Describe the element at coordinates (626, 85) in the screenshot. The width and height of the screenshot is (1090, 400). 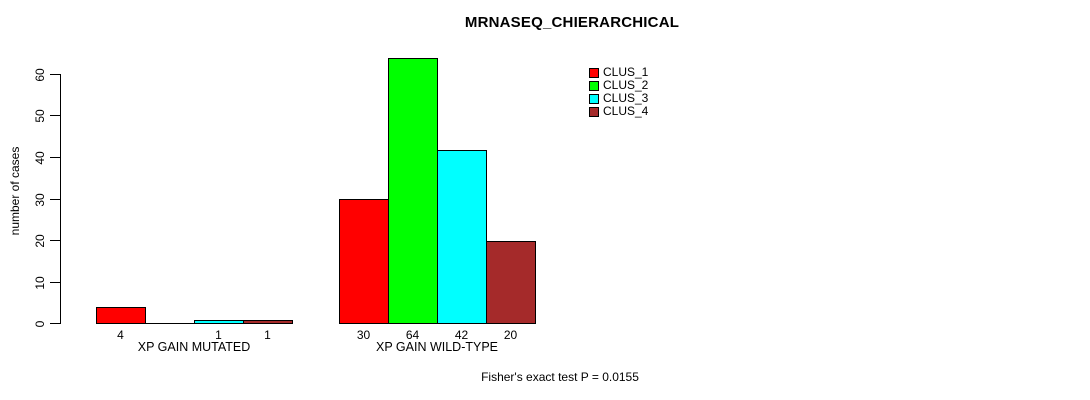
I see `legend-label: CLUS_2` at that location.